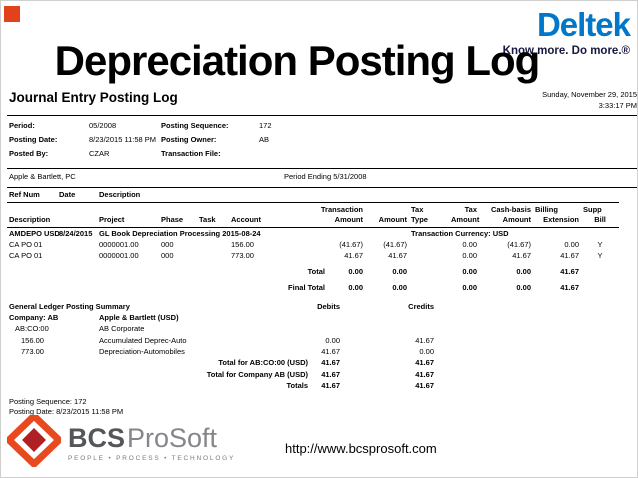  I want to click on summary-debit: 0.00, so click(332, 340).